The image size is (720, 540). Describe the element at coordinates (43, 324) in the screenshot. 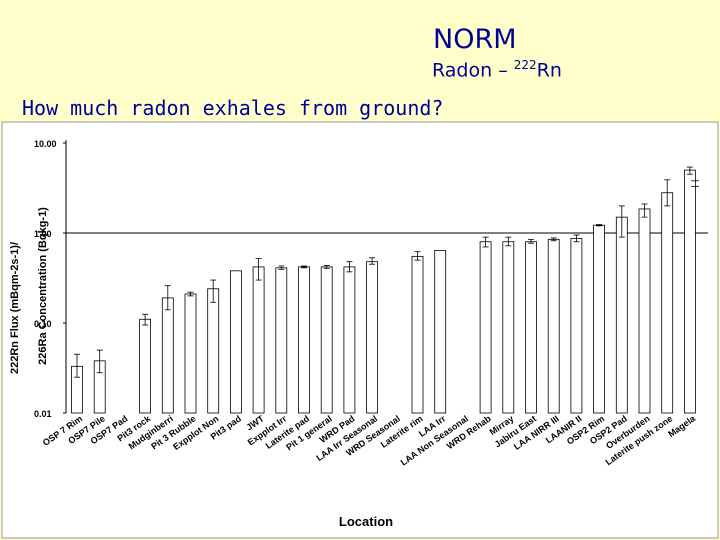

I see `y-tick-label: 0.10` at that location.